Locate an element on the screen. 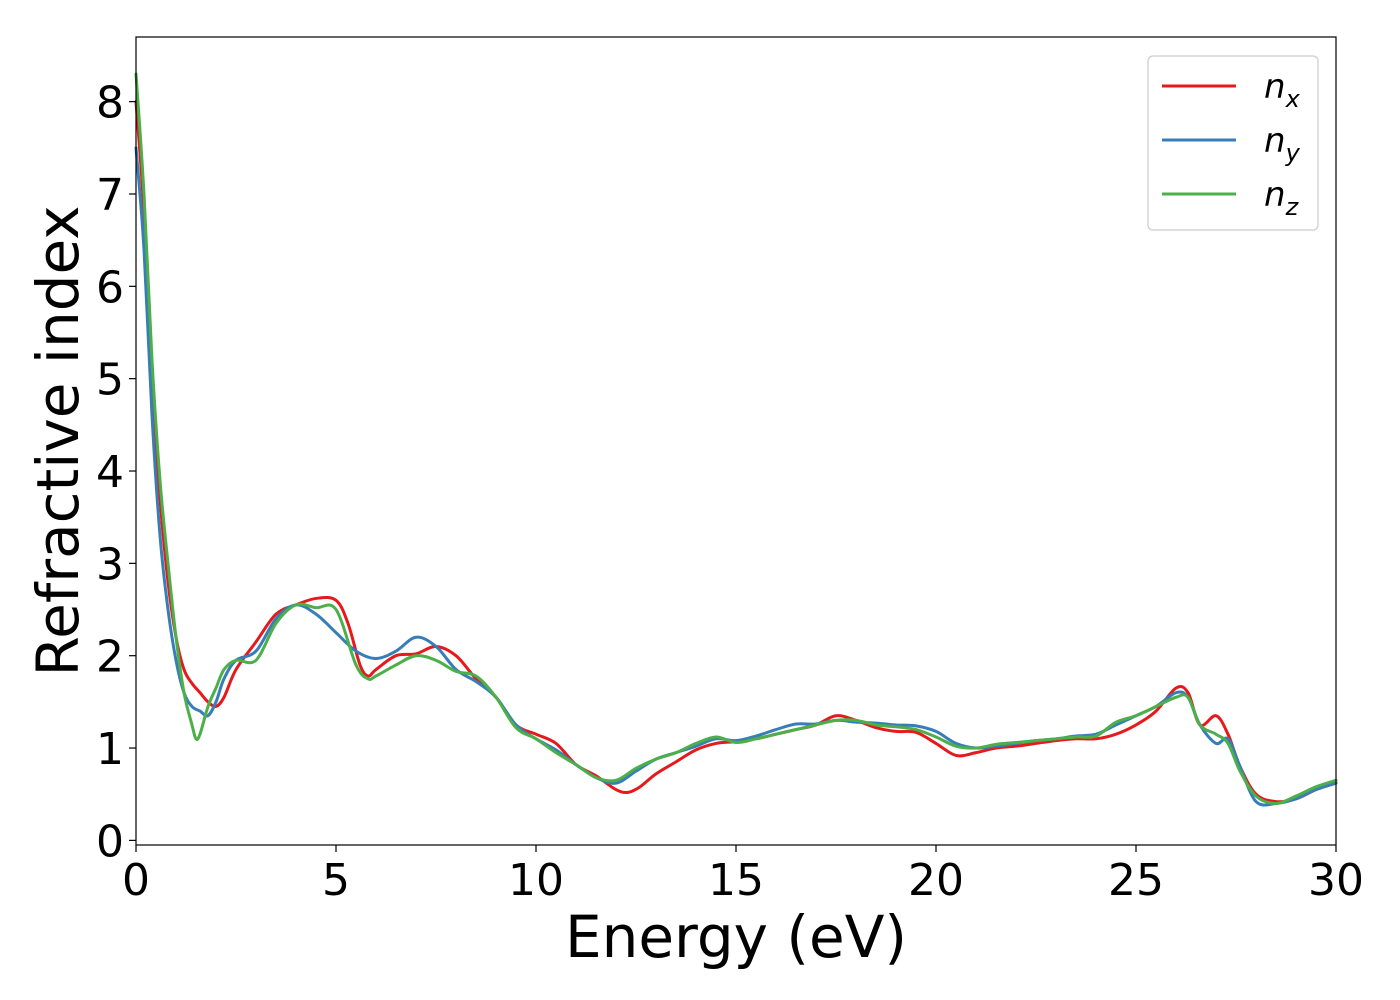 This screenshot has width=1400, height=1000. y-axis-ticks: 0 1 2 3 4 5 6 7 8 is located at coordinates (116, 472).